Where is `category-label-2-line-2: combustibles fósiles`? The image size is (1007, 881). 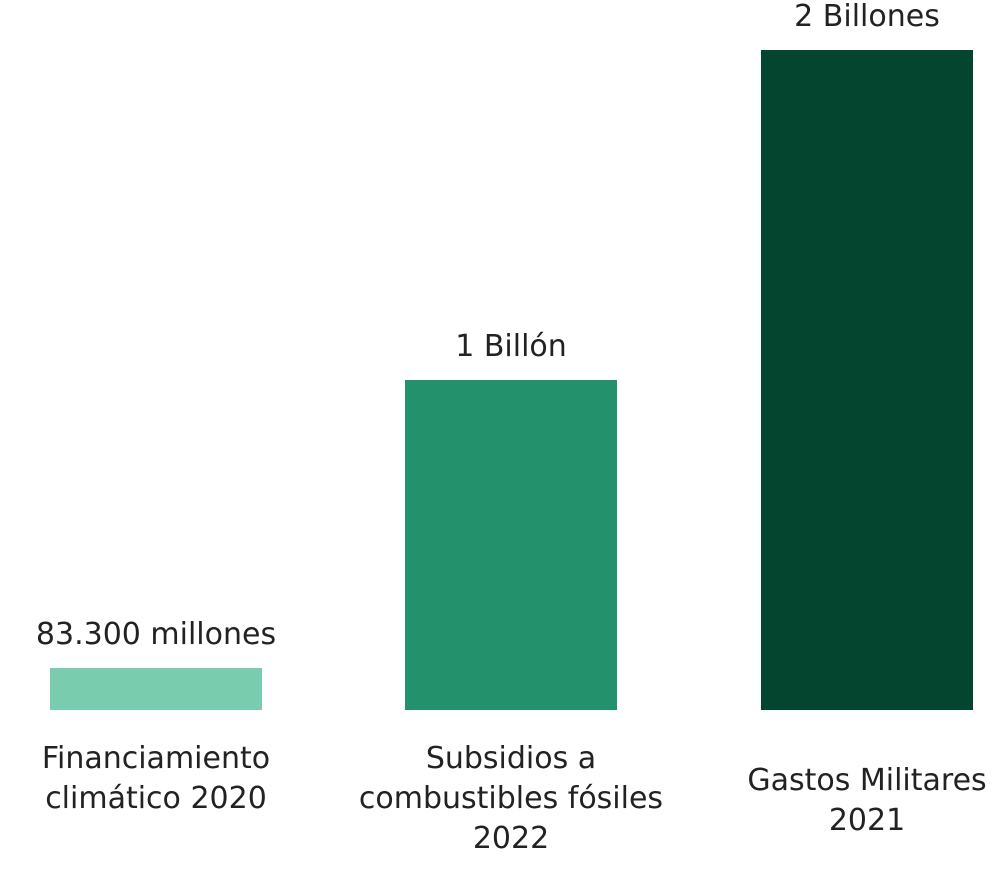 category-label-2-line-2: combustibles fósiles is located at coordinates (511, 798).